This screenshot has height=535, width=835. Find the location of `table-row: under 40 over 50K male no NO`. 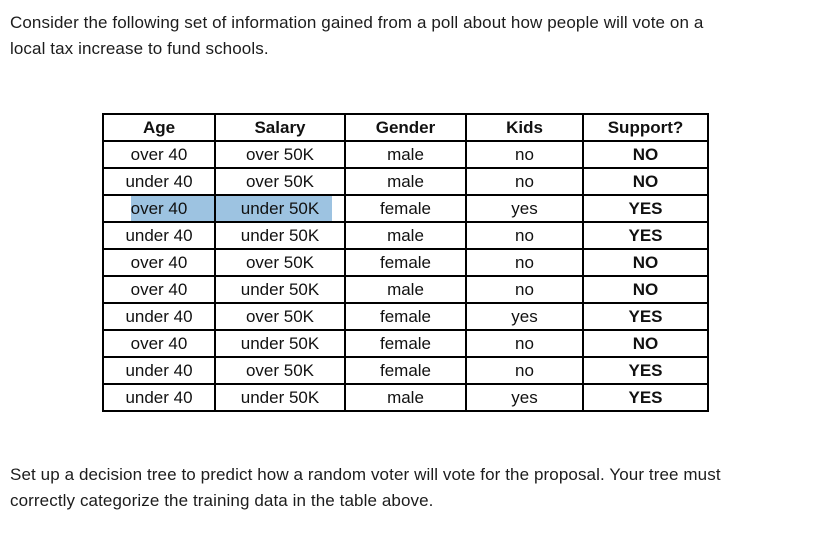

table-row: under 40 over 50K male no NO is located at coordinates (405, 181).